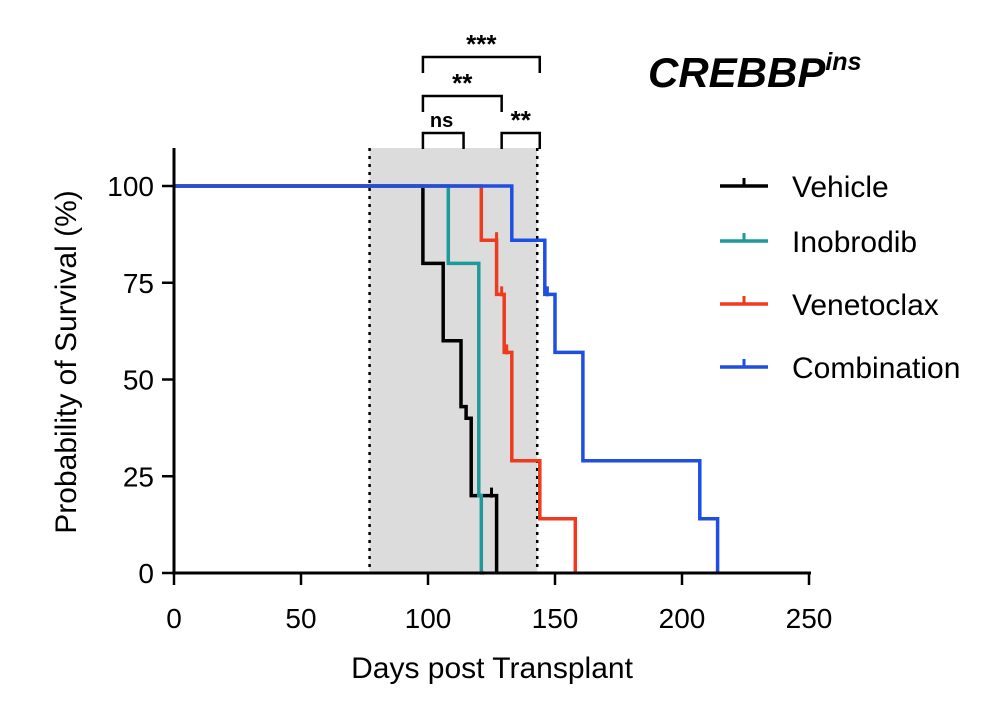 The width and height of the screenshot is (1000, 701). Describe the element at coordinates (809, 618) in the screenshot. I see `x-tick-label: 250` at that location.